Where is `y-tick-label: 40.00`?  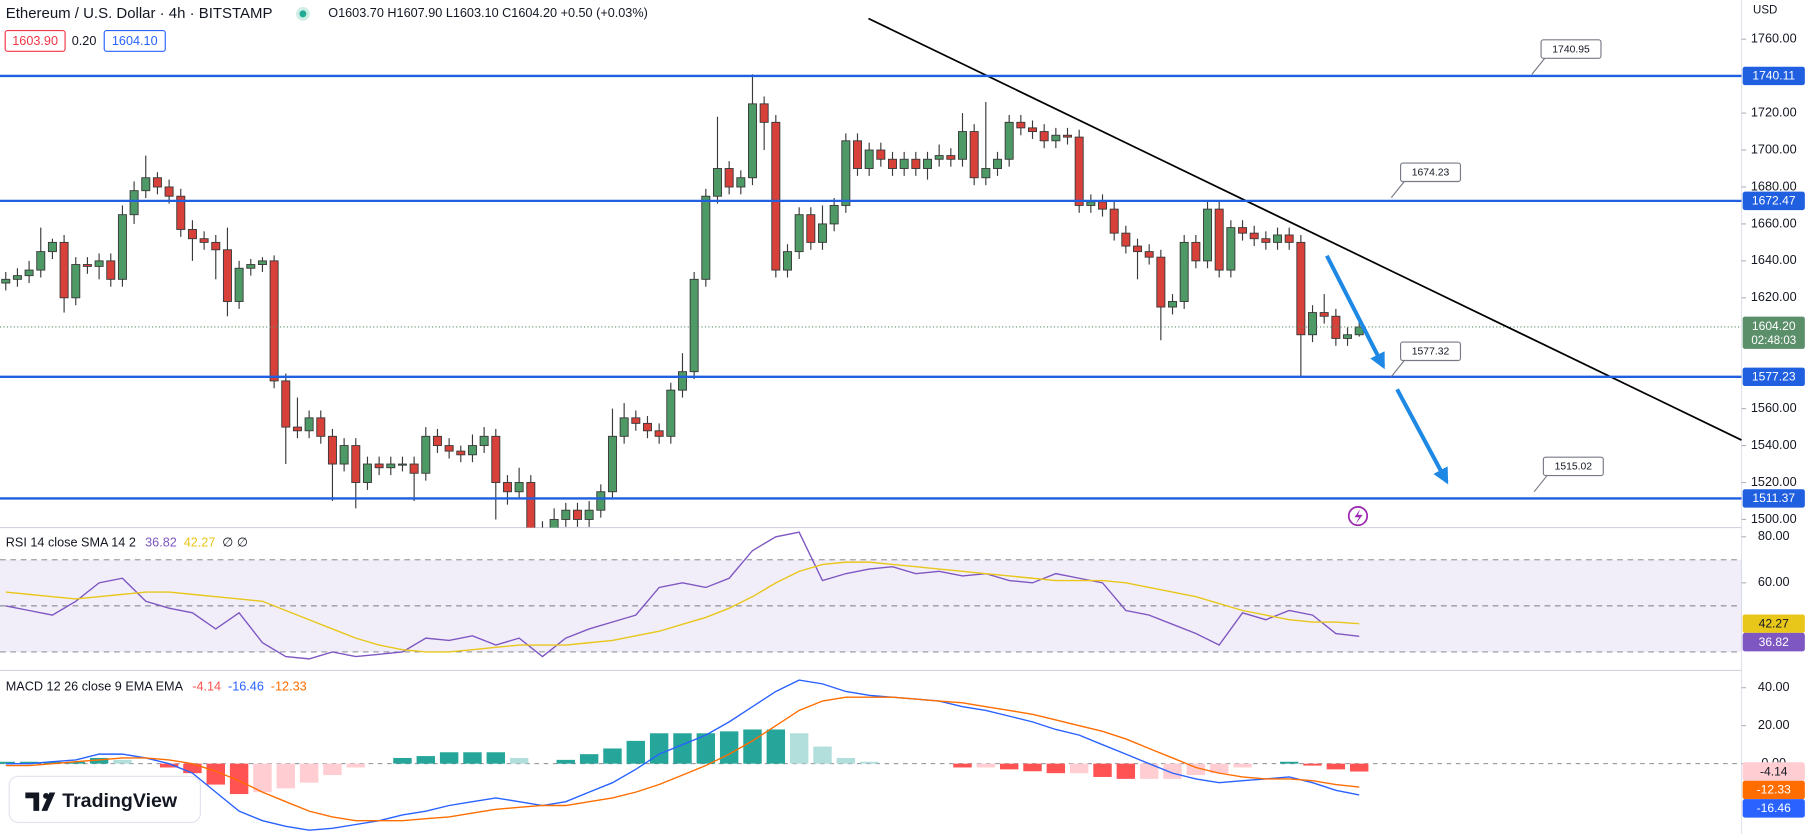 y-tick-label: 40.00 is located at coordinates (1774, 687).